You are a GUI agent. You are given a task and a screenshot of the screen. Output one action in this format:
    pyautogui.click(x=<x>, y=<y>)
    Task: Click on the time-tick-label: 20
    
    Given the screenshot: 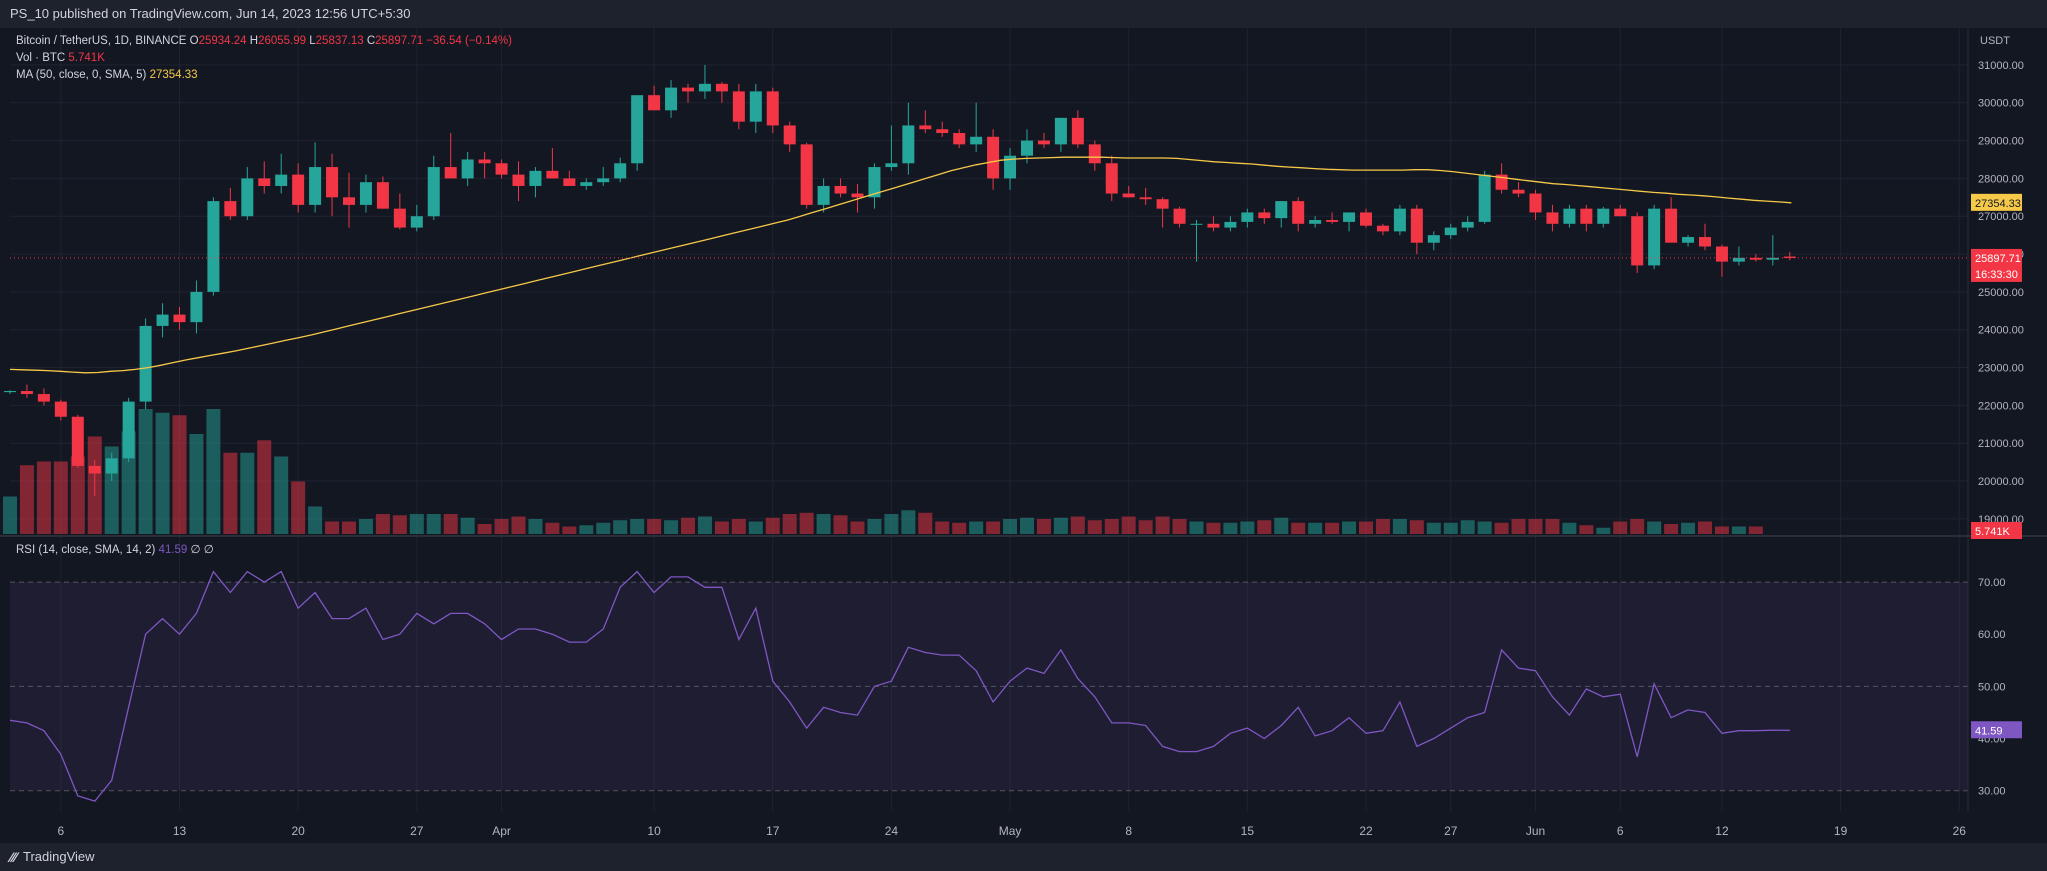 What is the action you would take?
    pyautogui.click(x=298, y=831)
    